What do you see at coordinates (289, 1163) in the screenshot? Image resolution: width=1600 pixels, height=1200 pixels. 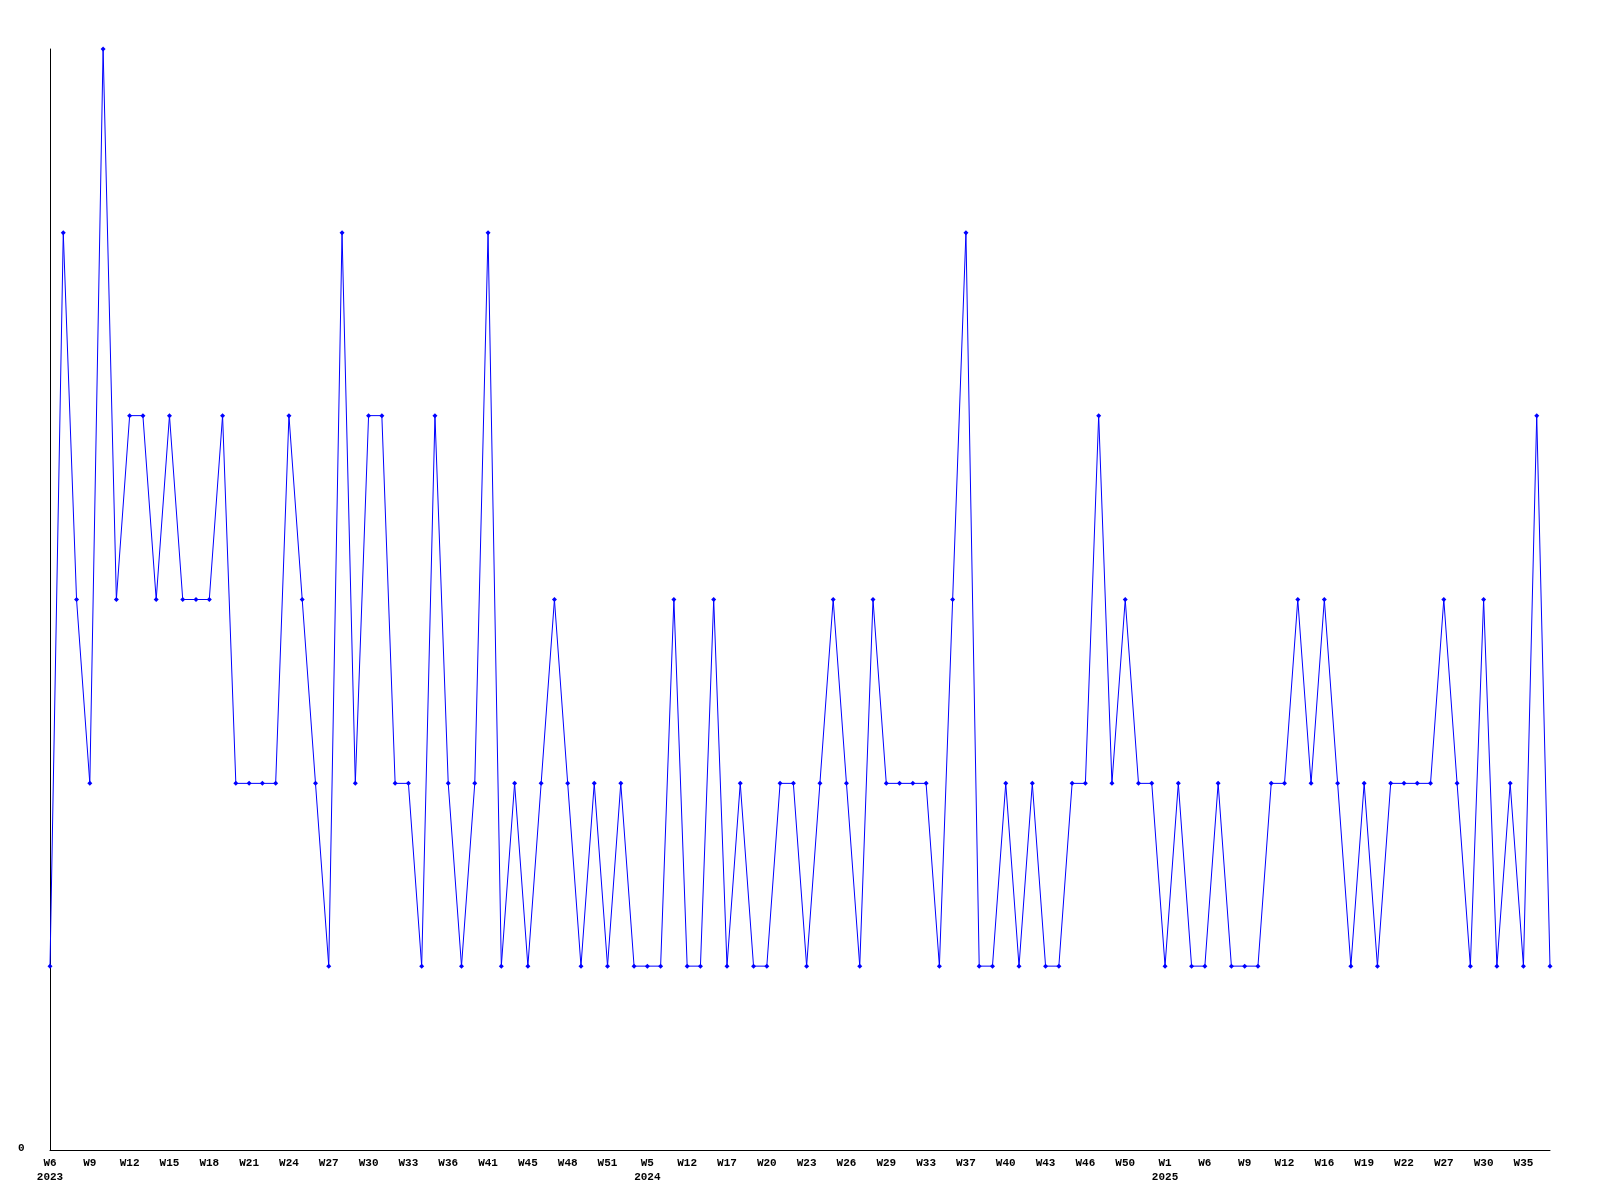 I see `x-tick-label: W24` at bounding box center [289, 1163].